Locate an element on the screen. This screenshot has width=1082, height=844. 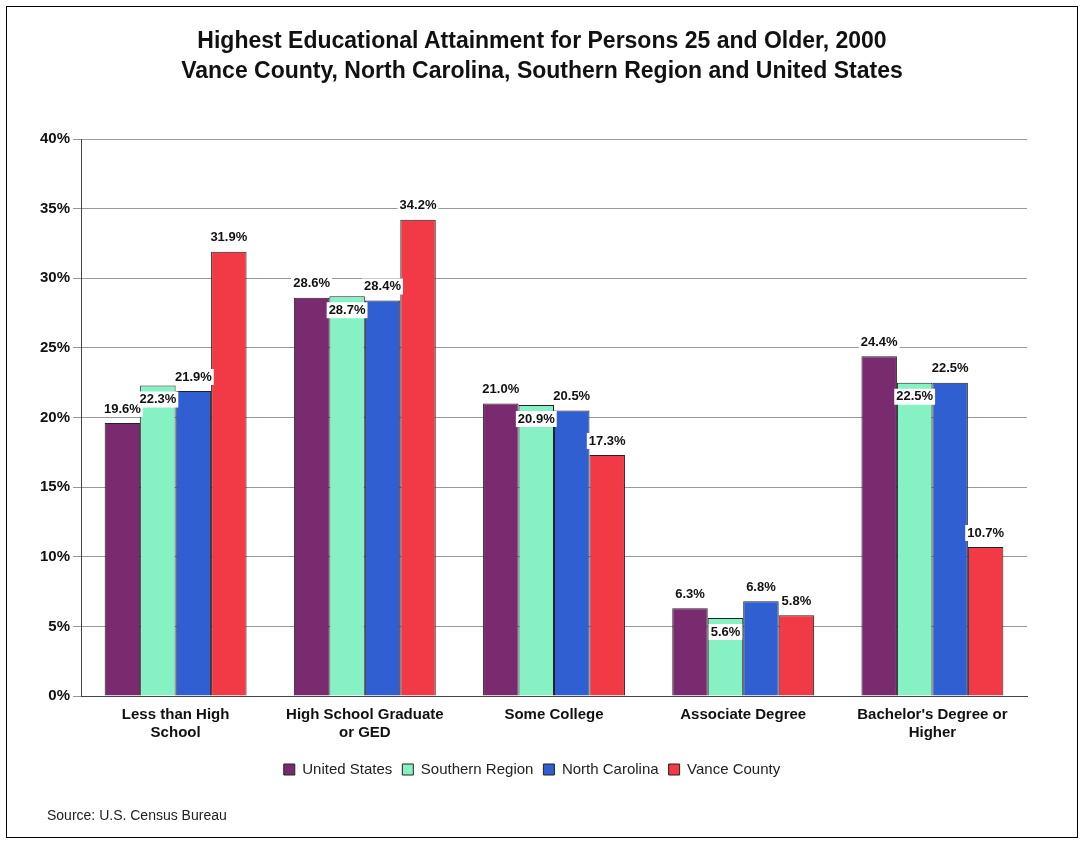
x-tick-label: Less than High School is located at coordinates (175, 723).